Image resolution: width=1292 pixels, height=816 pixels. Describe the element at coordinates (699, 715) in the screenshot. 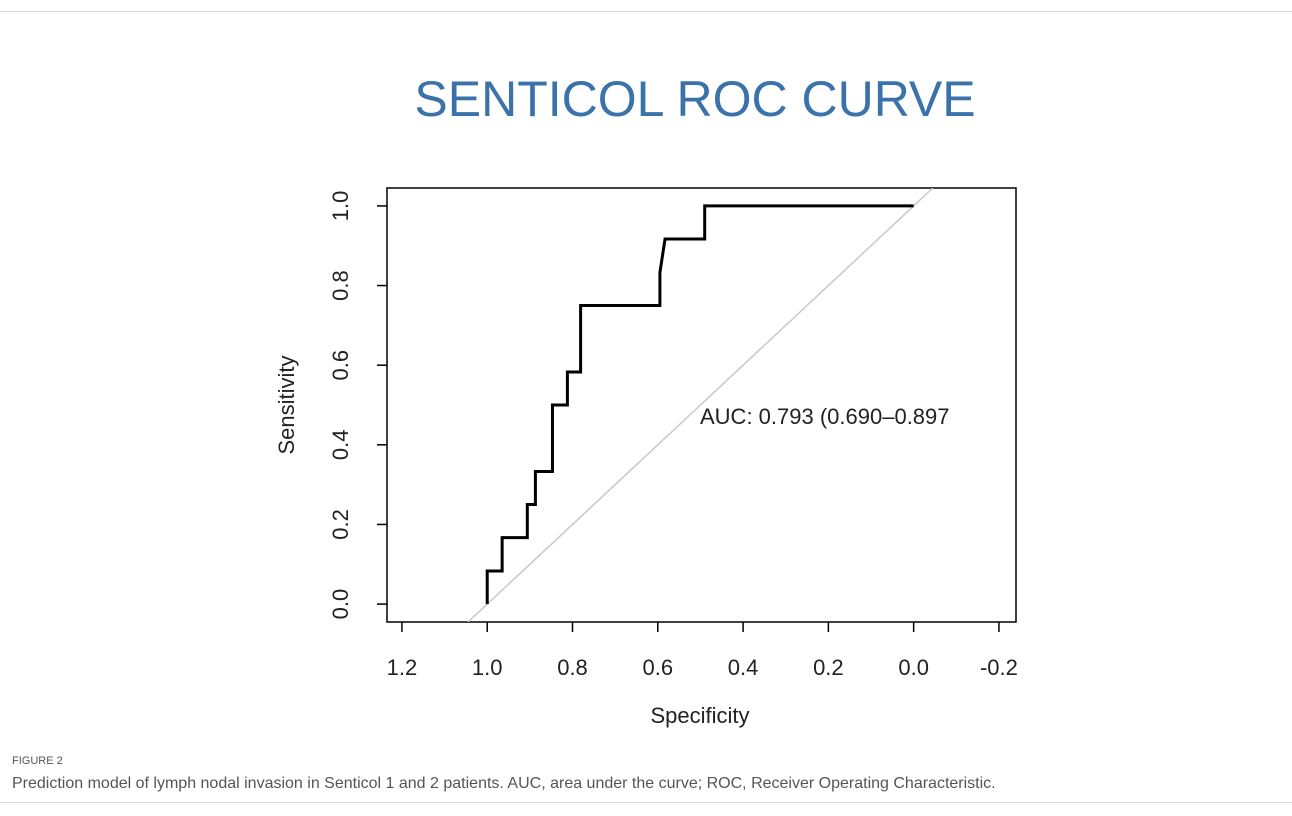

I see `x-axis-label: Specificity` at that location.